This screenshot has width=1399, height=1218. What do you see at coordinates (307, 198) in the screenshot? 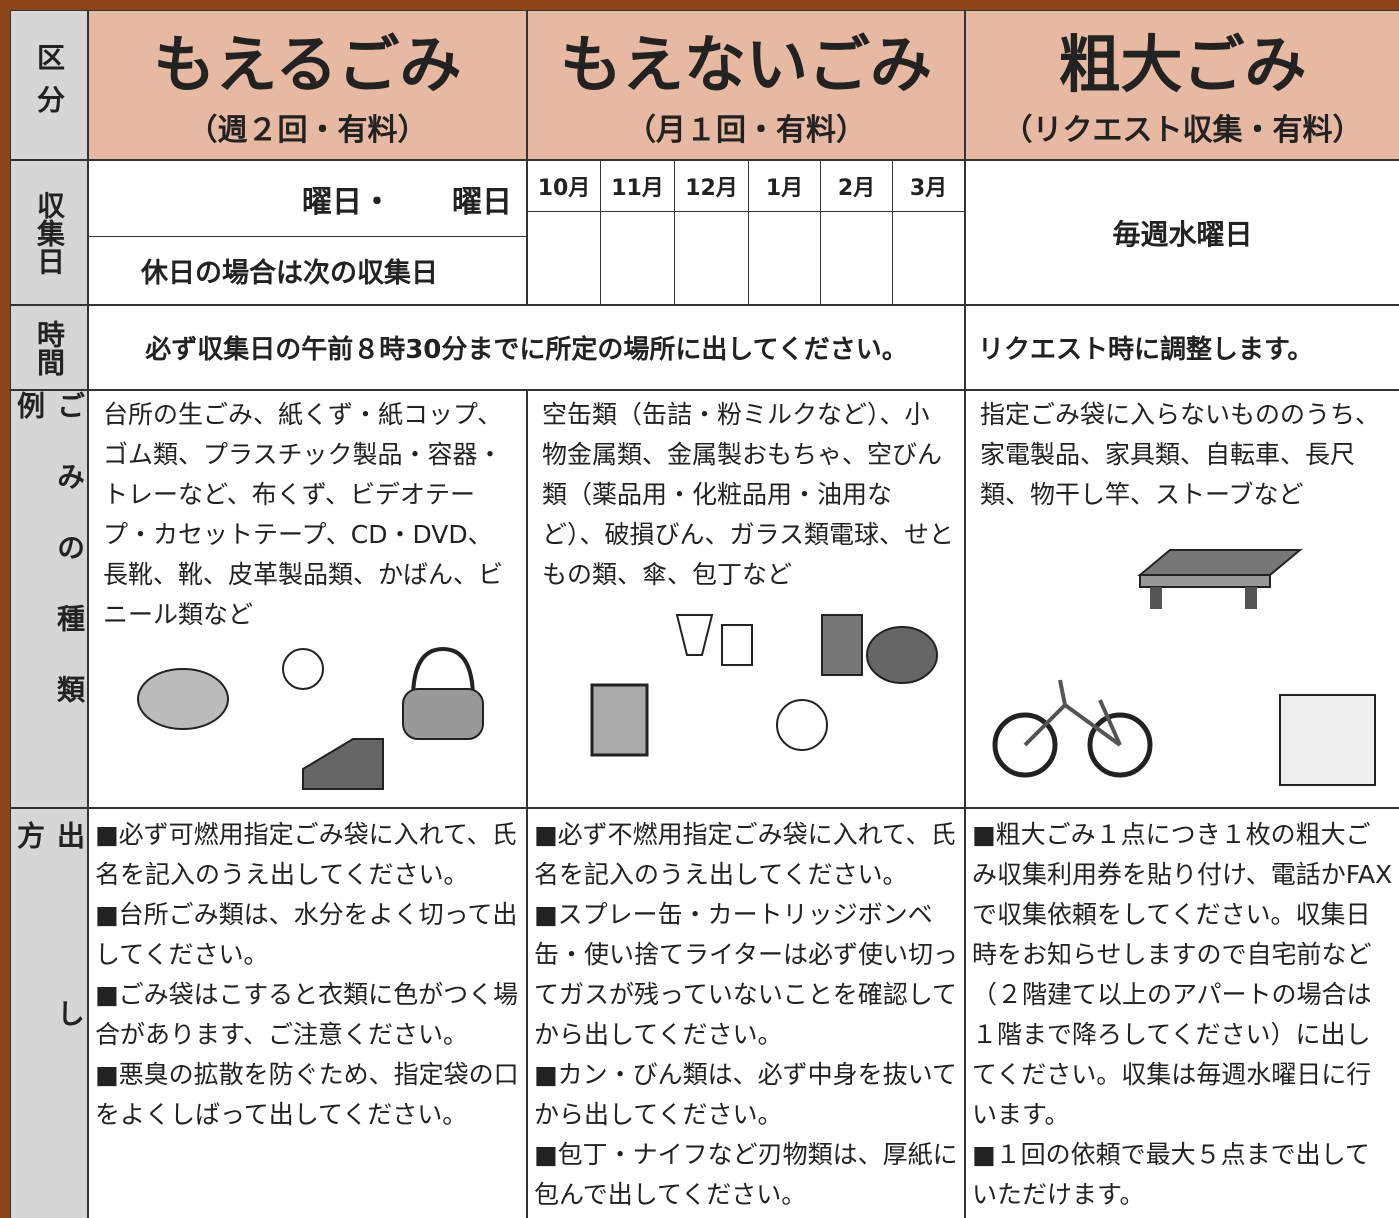
I see `days-cell: 曜日・ 曜日` at bounding box center [307, 198].